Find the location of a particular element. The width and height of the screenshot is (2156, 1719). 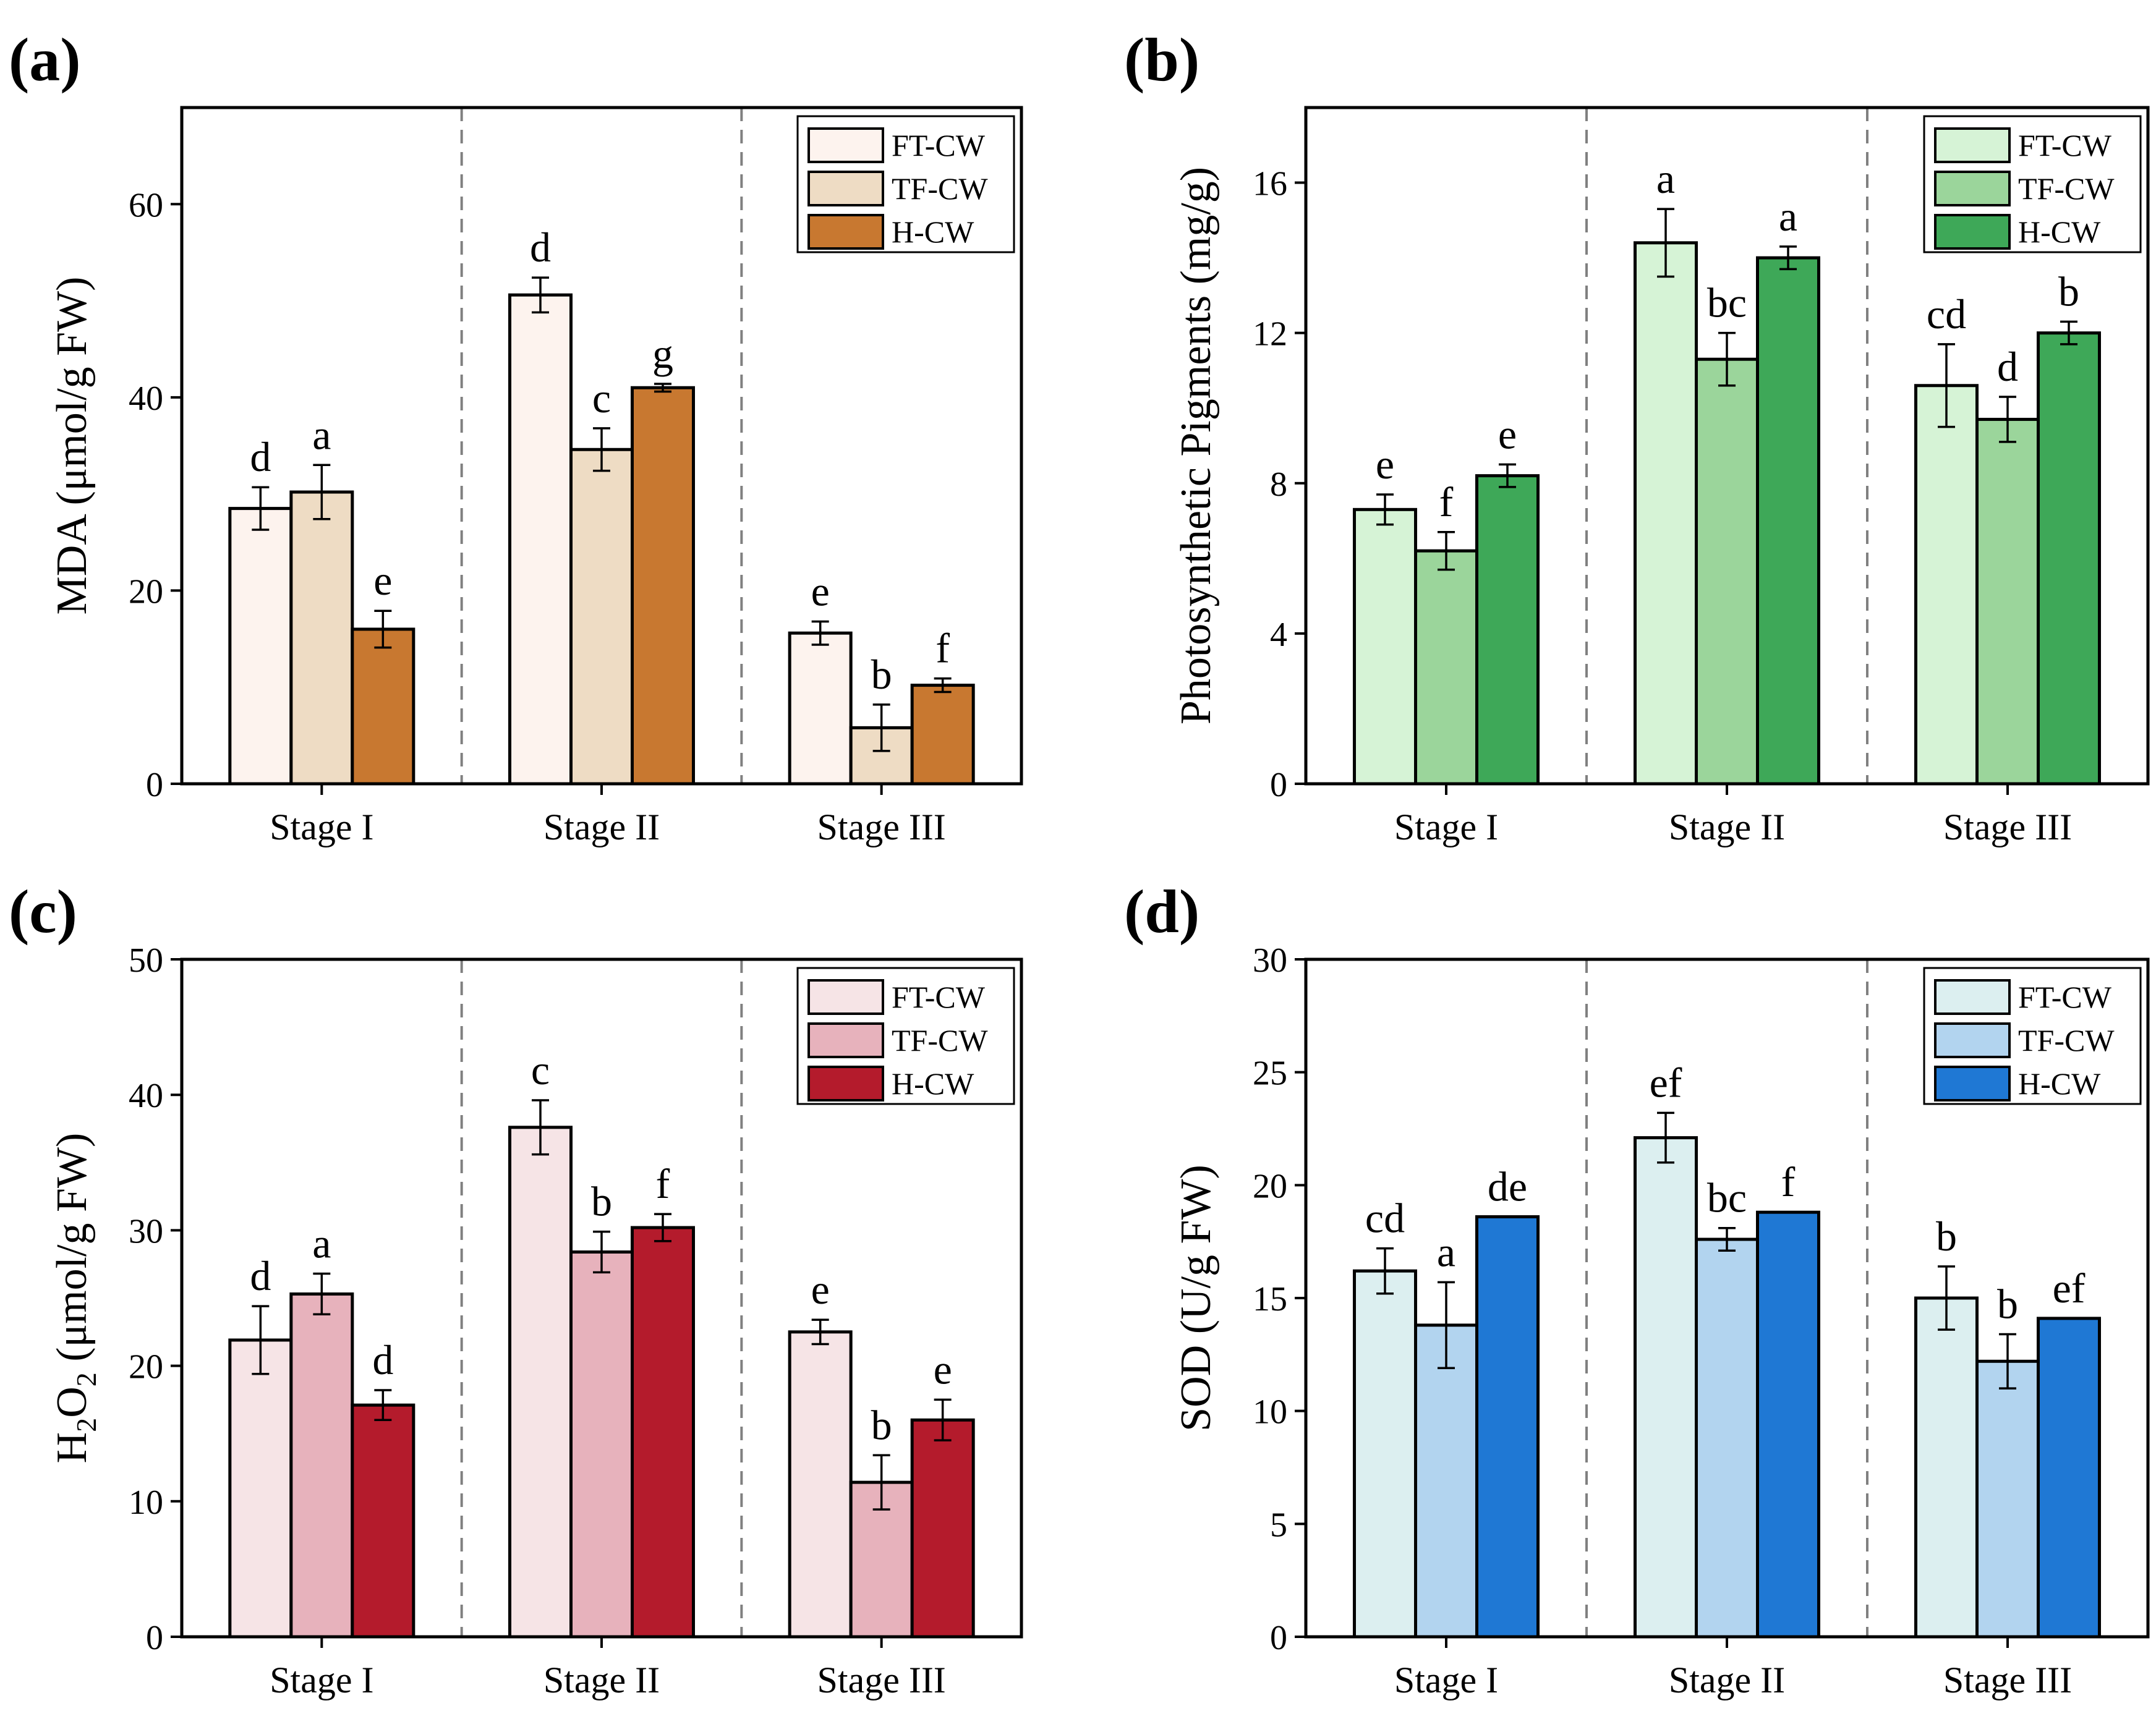

y-tick-label: 40 is located at coordinates (146, 399).